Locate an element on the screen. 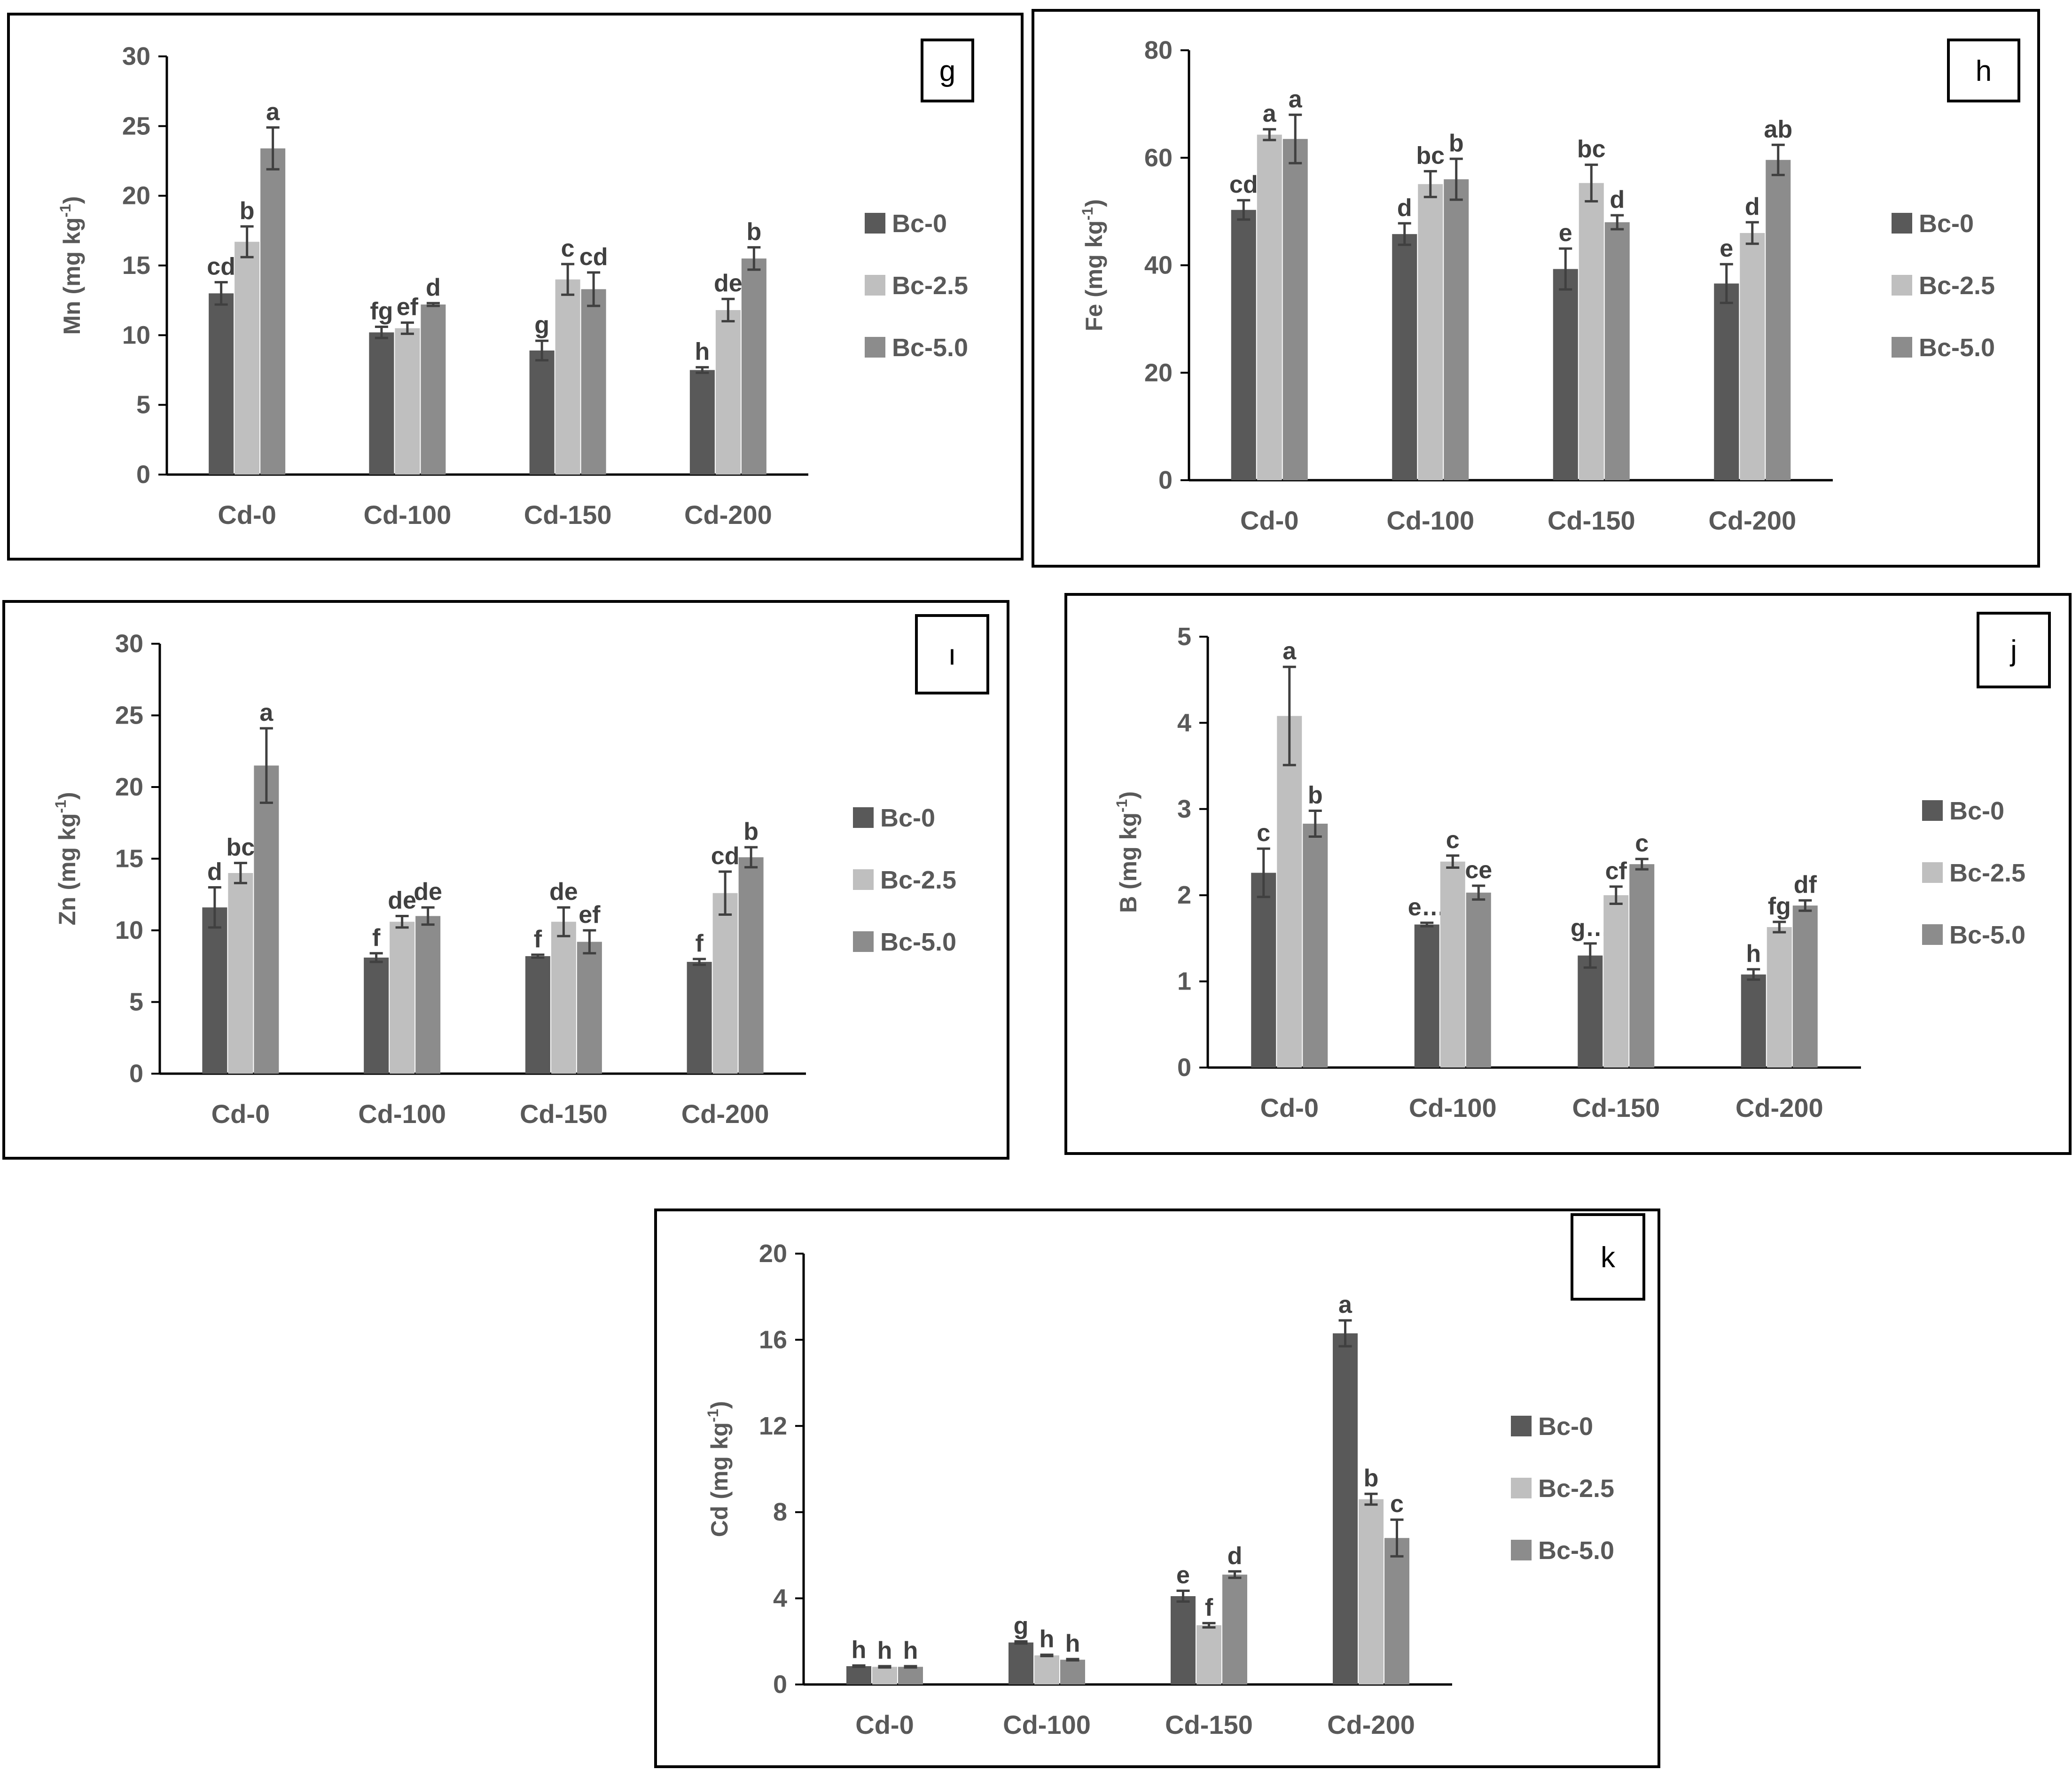  legend-label: Bc-0 is located at coordinates (1565, 1426).